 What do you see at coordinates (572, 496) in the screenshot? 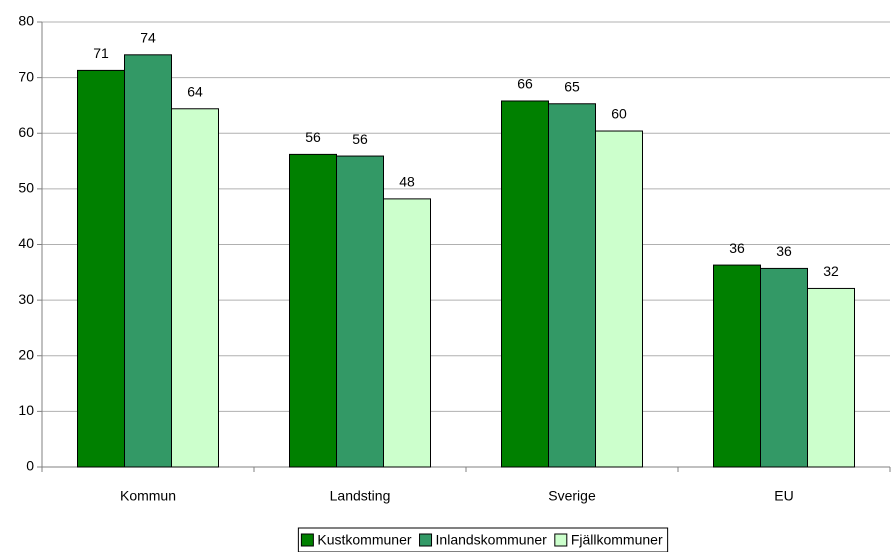
I see `x-tick-label: Sverige` at bounding box center [572, 496].